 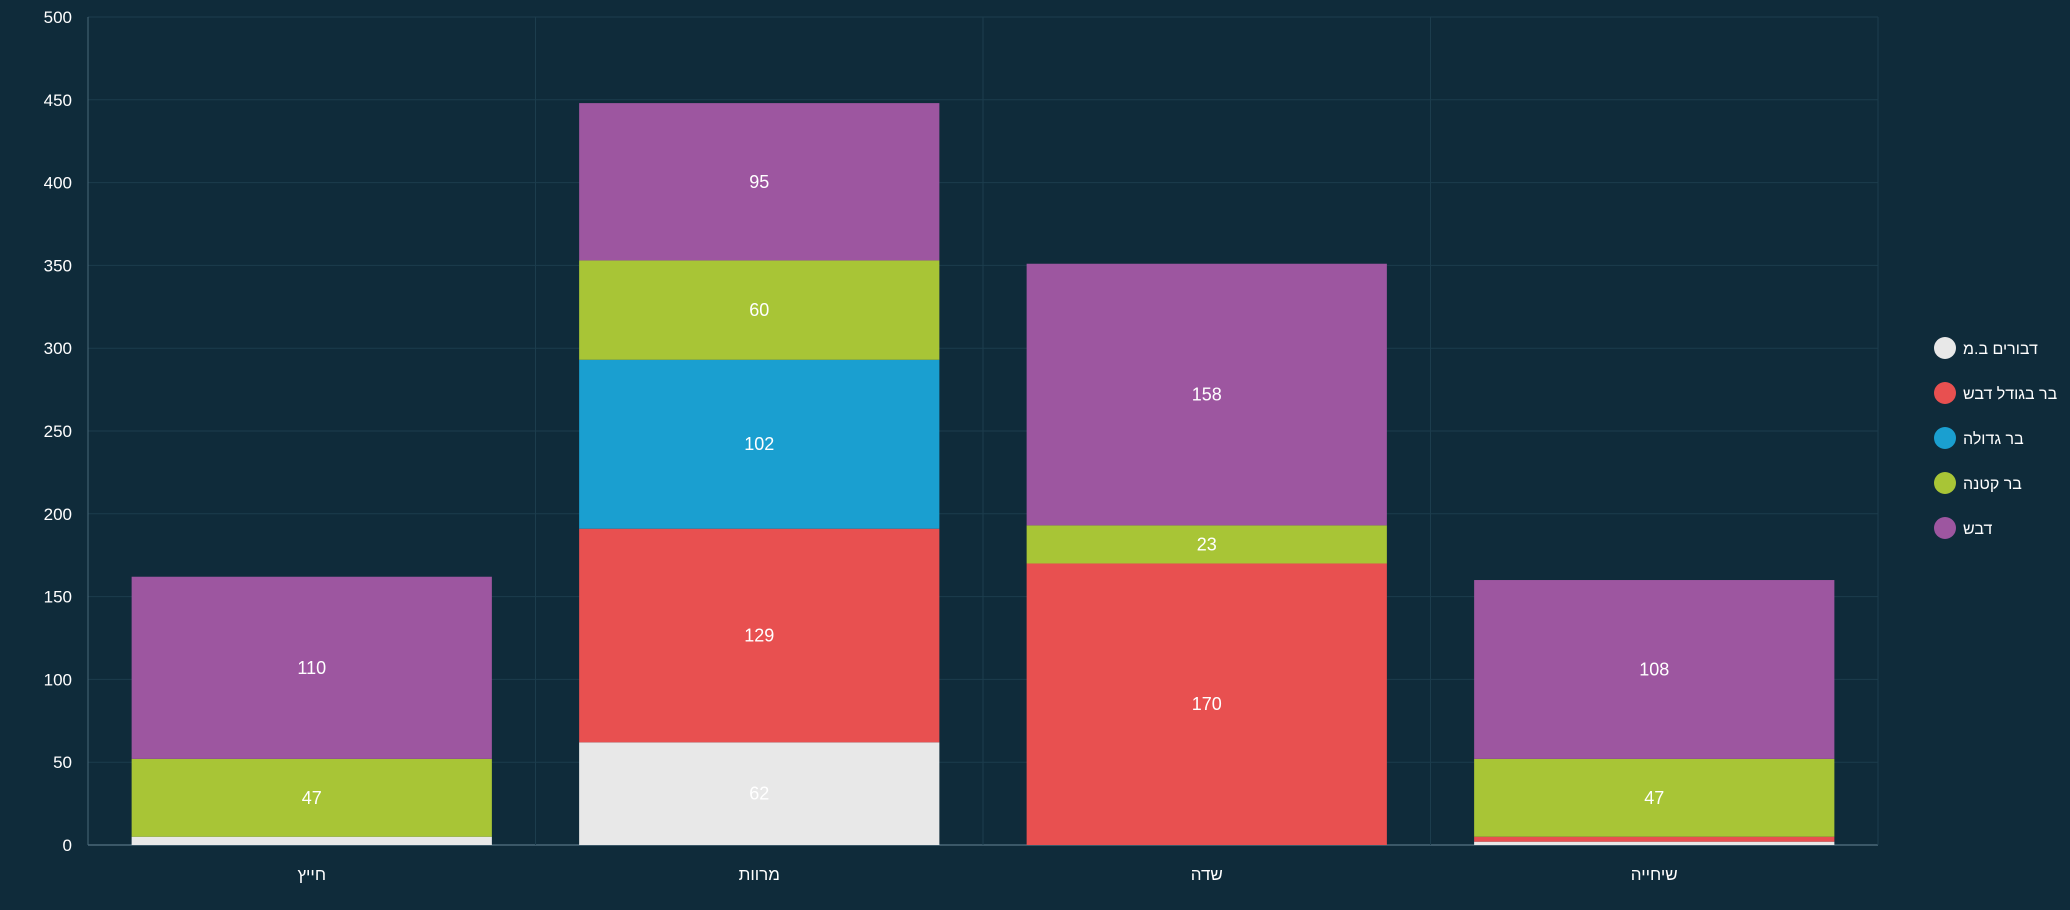 What do you see at coordinates (58, 183) in the screenshot?
I see `y-tick-label: 400` at bounding box center [58, 183].